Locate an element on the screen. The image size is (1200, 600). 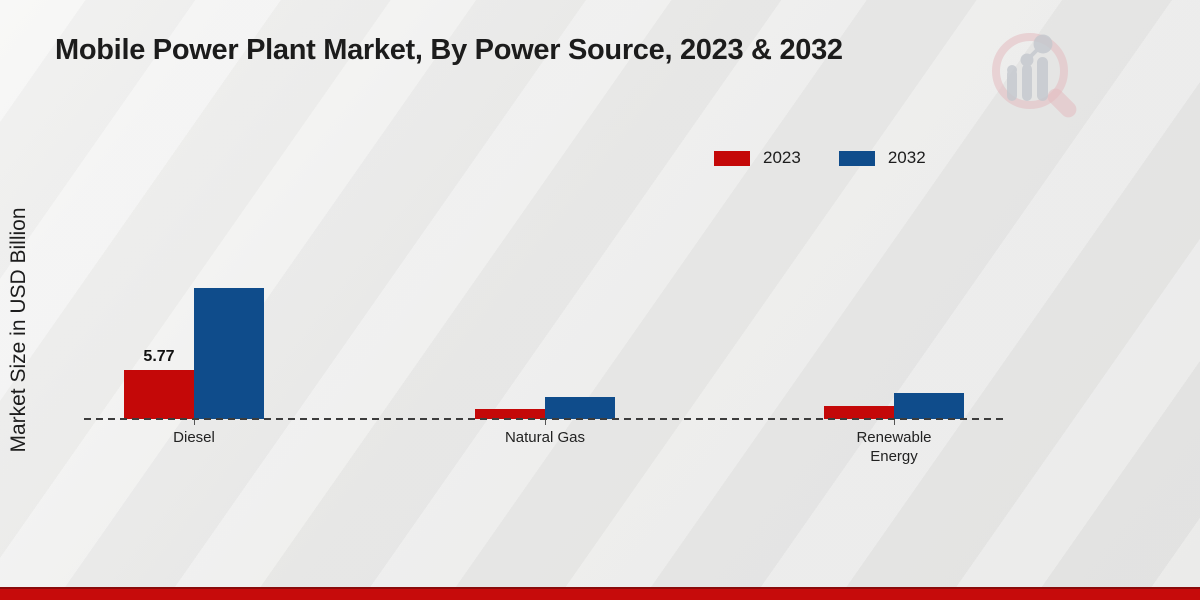
legend-swatch-2032 is located at coordinates (856, 158).